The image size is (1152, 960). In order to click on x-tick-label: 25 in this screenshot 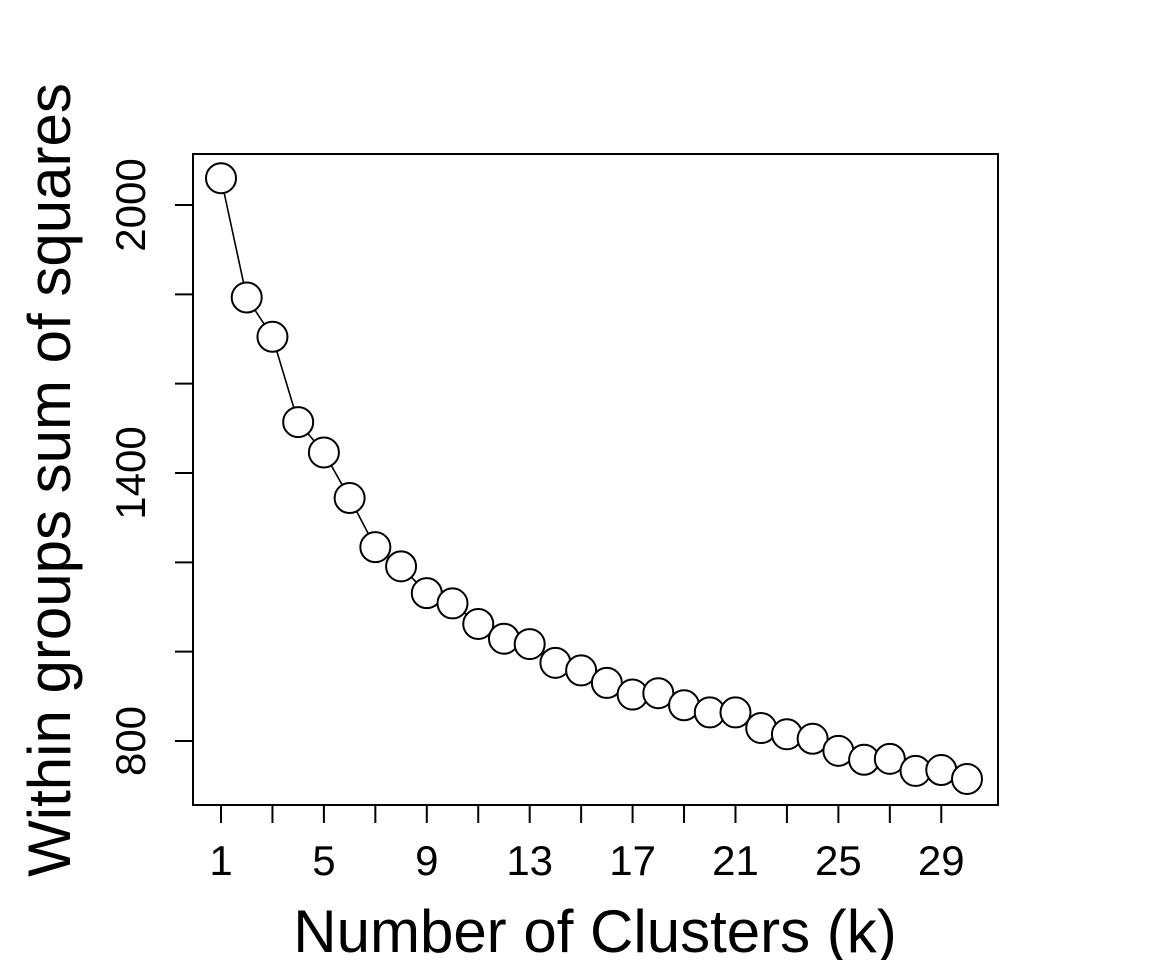, I will do `click(838, 860)`.